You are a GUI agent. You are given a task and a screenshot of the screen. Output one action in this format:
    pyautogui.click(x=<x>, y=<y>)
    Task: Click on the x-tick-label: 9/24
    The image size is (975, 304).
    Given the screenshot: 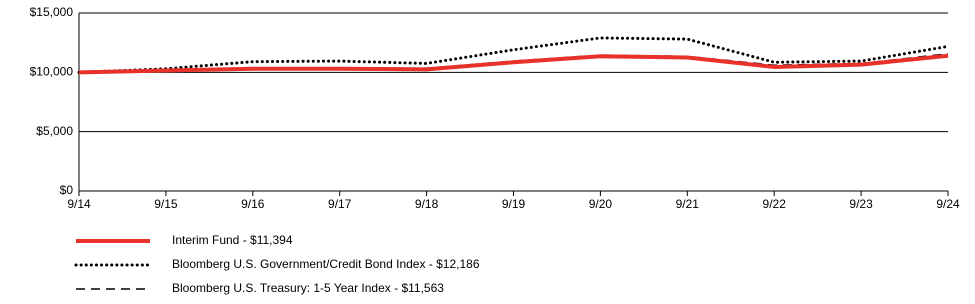 What is the action you would take?
    pyautogui.click(x=948, y=204)
    